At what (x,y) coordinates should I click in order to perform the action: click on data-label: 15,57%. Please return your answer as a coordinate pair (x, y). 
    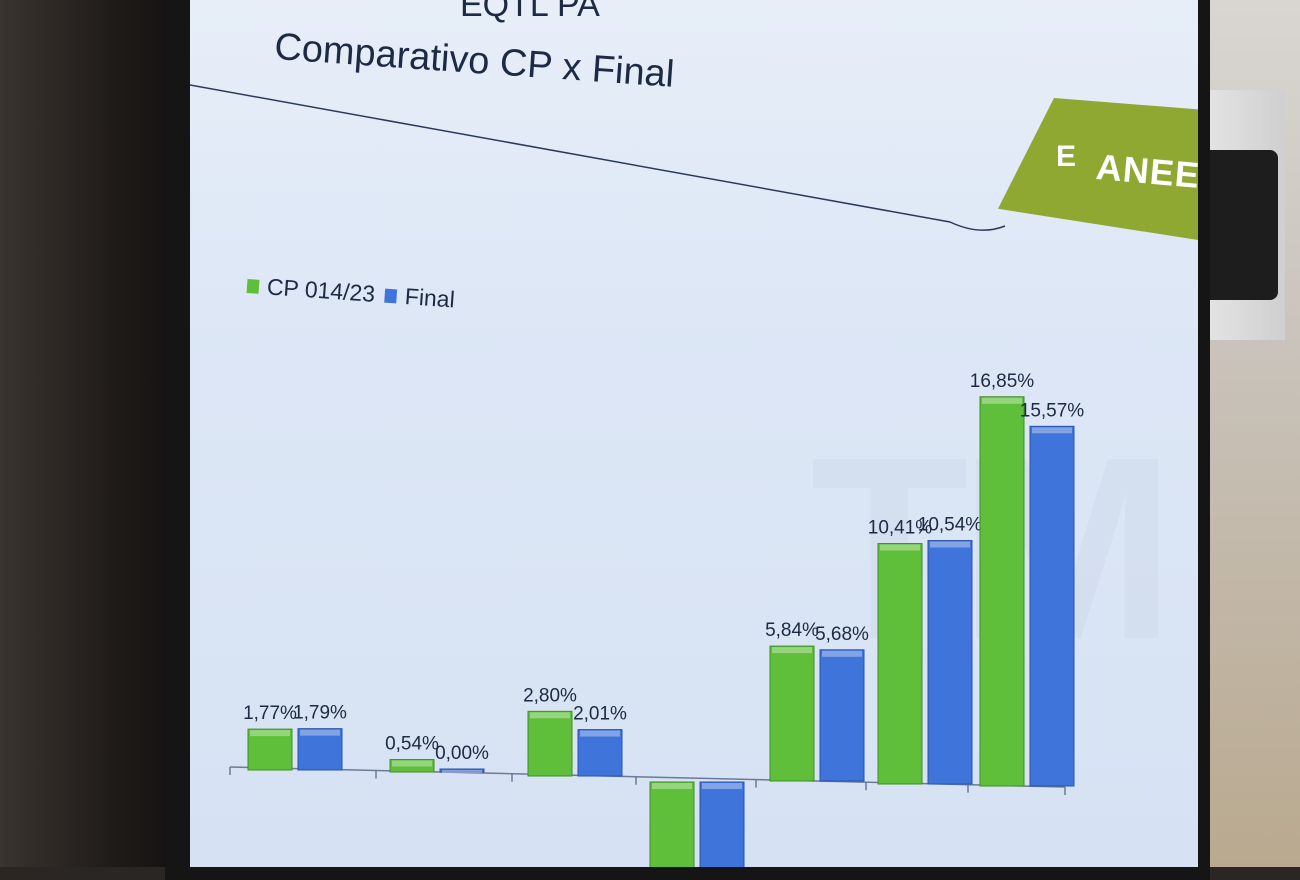
    Looking at the image, I should click on (1052, 410).